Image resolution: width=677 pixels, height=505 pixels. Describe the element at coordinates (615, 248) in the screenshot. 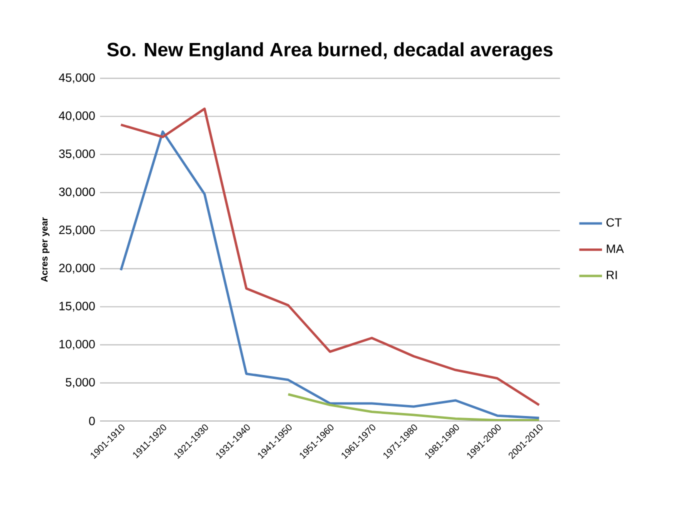

I see `legend-label: MA` at that location.